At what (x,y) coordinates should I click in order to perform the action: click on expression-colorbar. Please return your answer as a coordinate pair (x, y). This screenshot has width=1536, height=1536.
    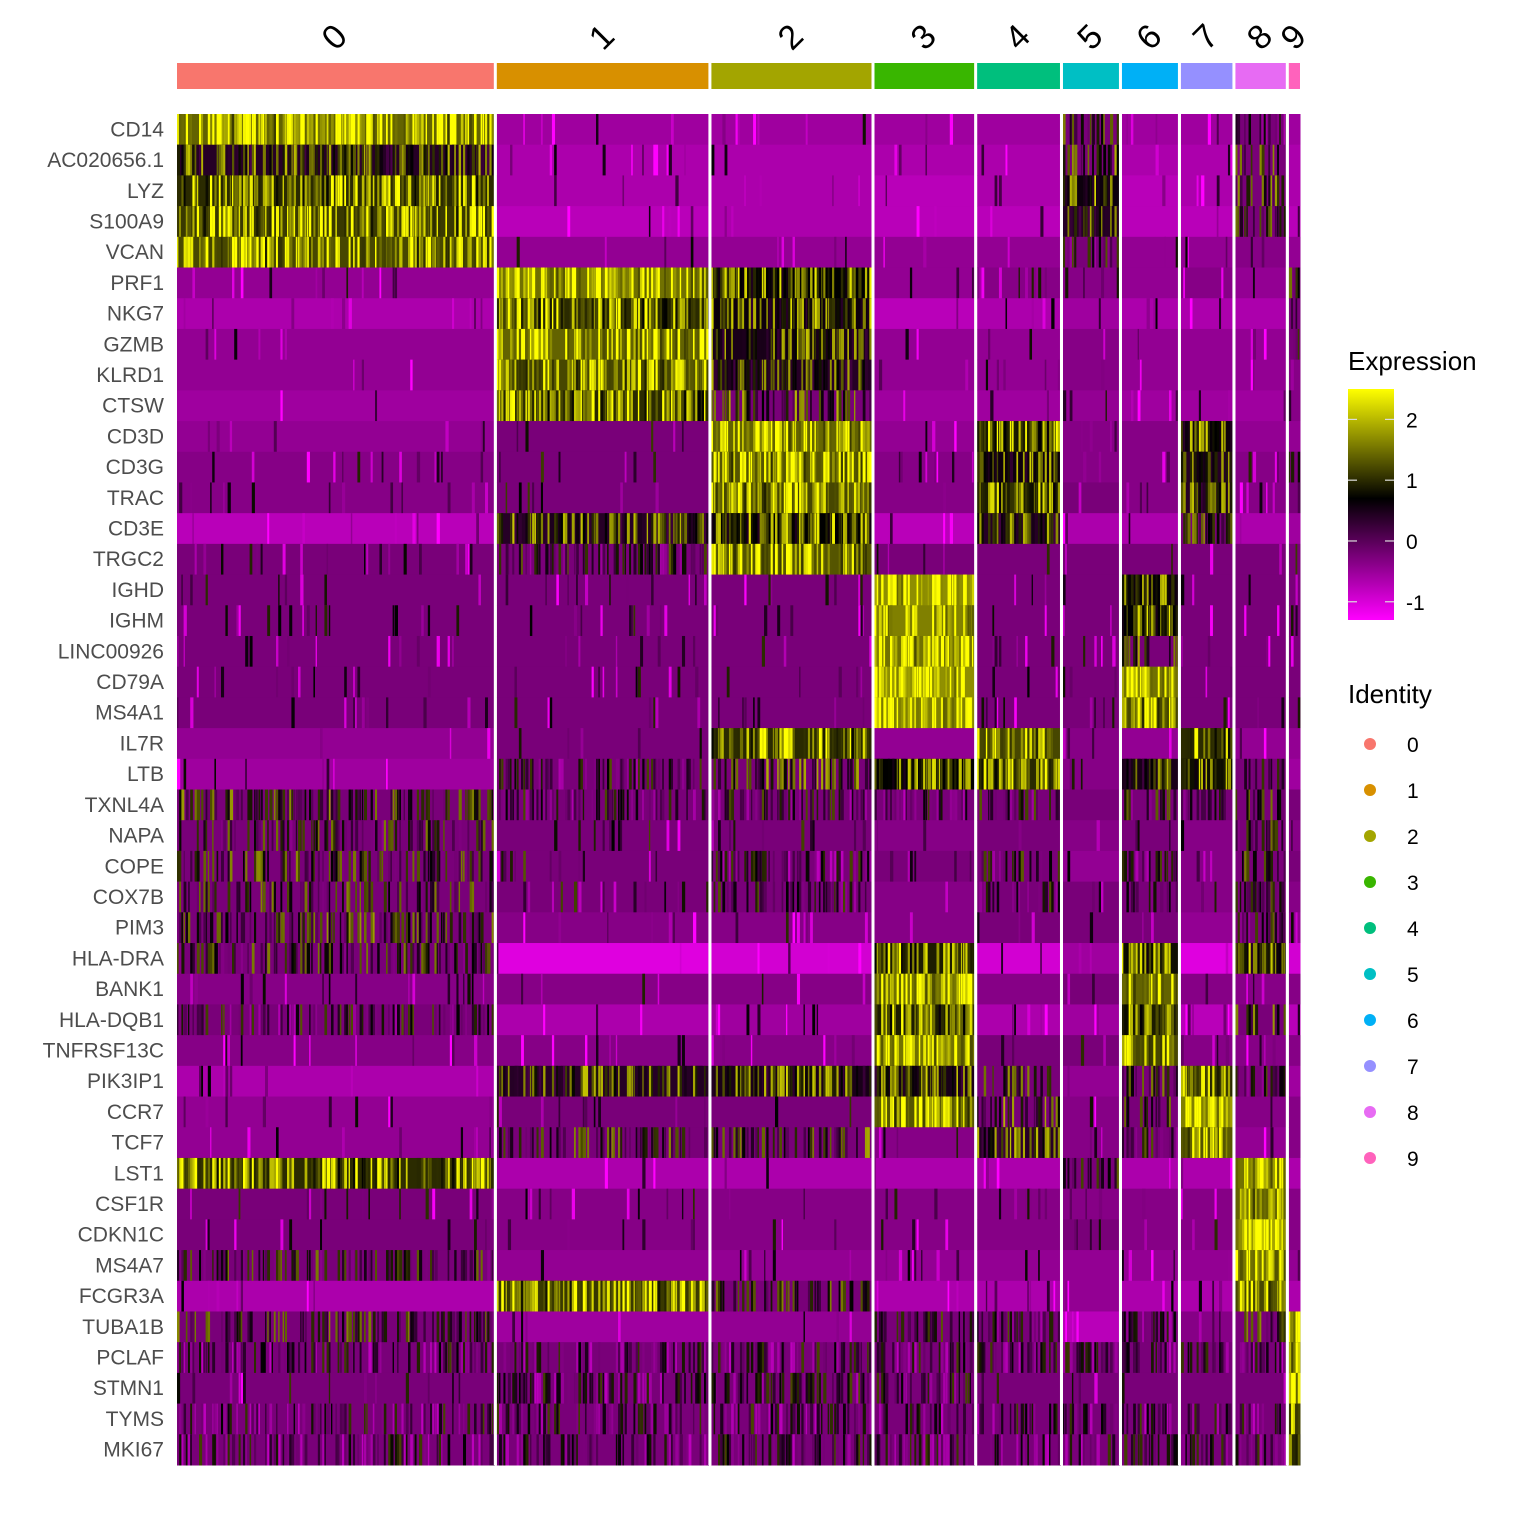
    Looking at the image, I should click on (1371, 504).